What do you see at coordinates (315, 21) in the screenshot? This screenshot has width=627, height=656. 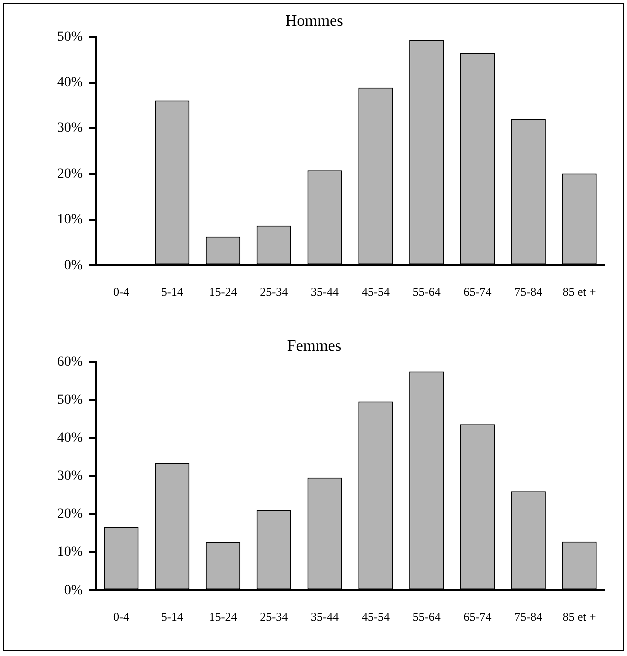 I see `chart-title: Hommes` at bounding box center [315, 21].